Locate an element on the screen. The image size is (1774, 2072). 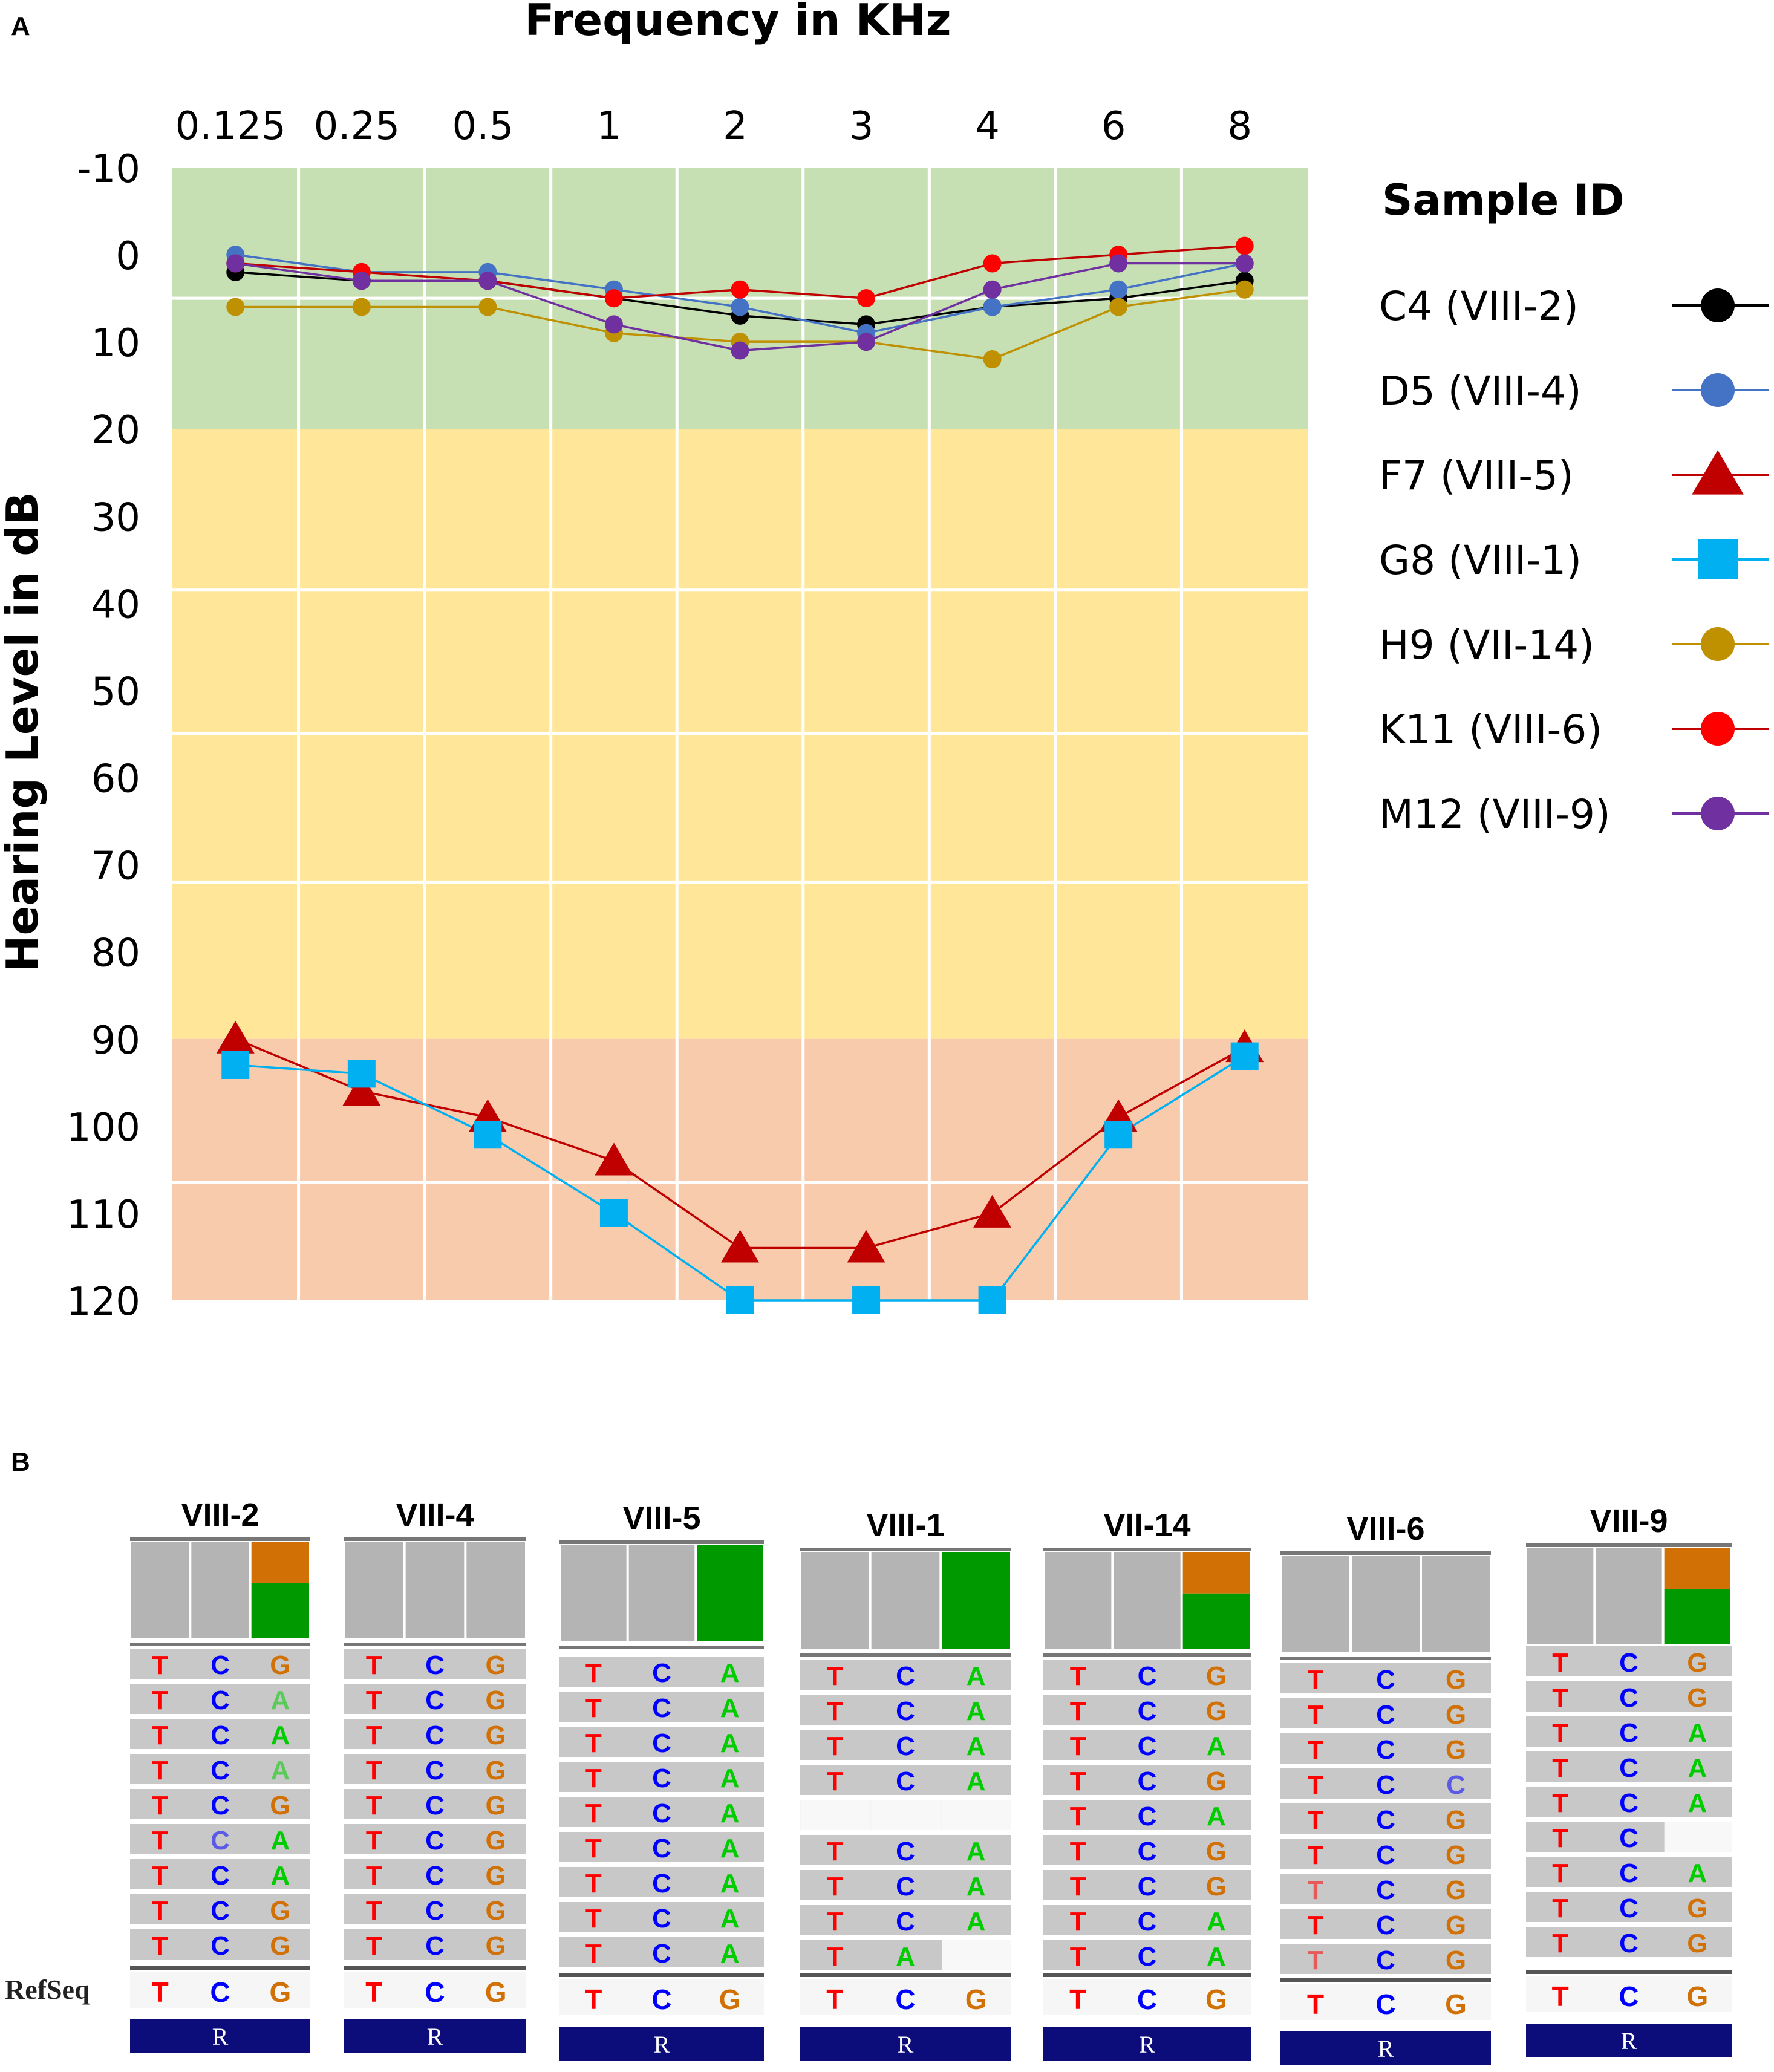
sample-title: VIII-4 is located at coordinates (435, 1515).